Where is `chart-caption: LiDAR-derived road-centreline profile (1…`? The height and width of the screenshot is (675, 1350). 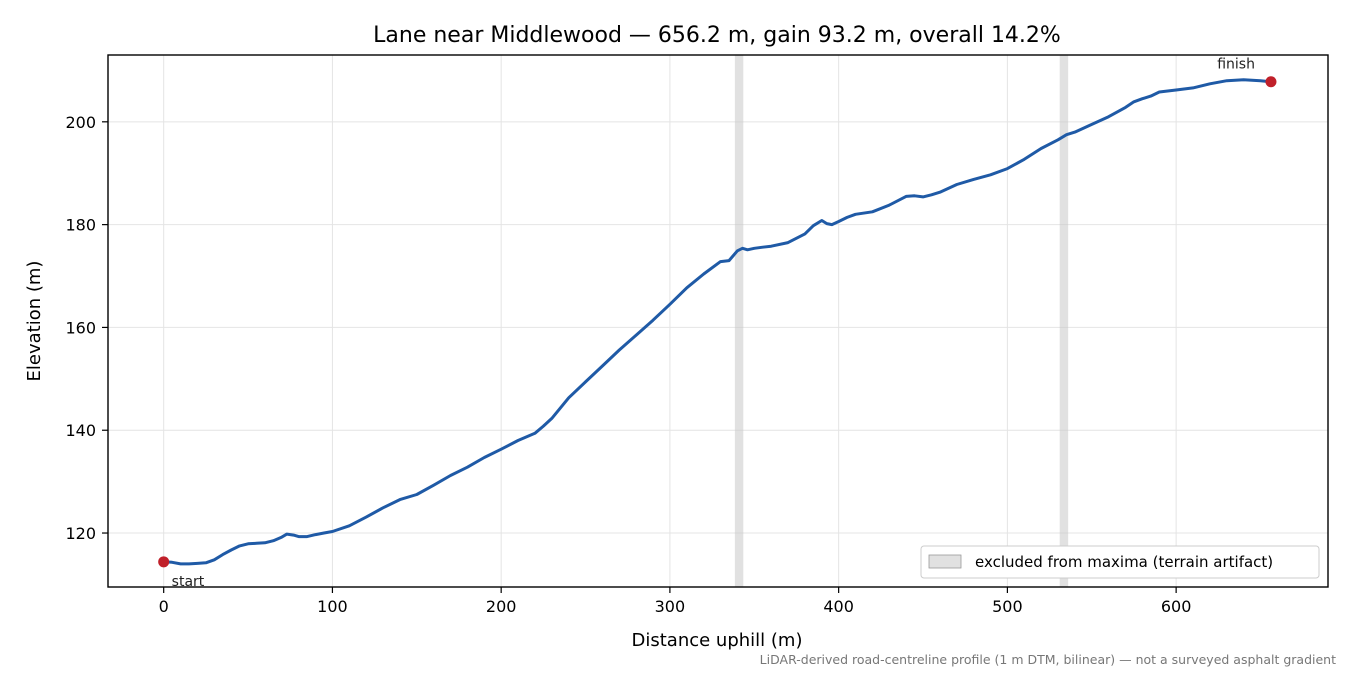
chart-caption: LiDAR-derived road-centreline profile (1… is located at coordinates (1048, 659).